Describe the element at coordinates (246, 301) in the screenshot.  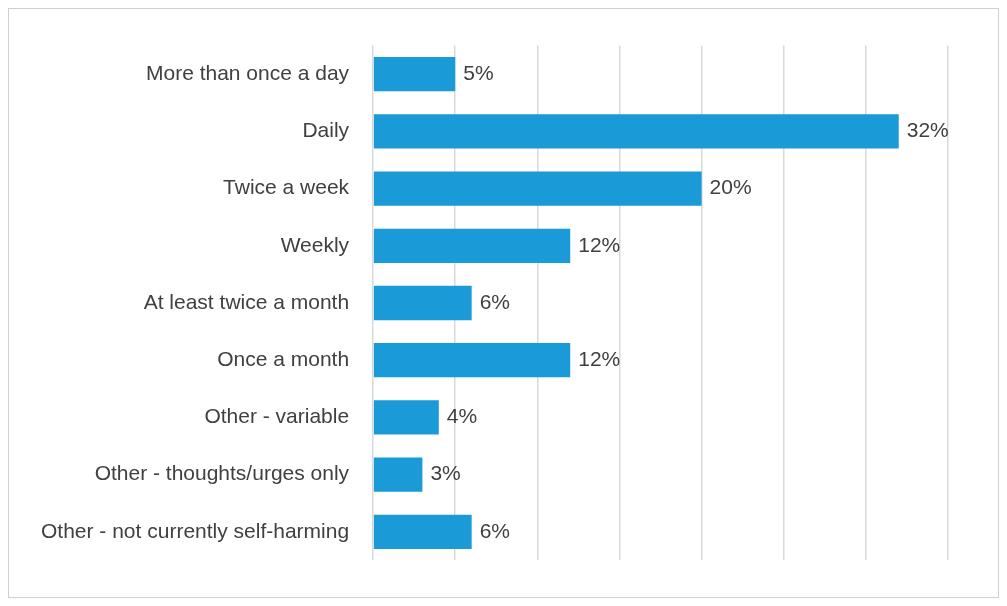
I see `y-tick-label: At least twice a month` at that location.